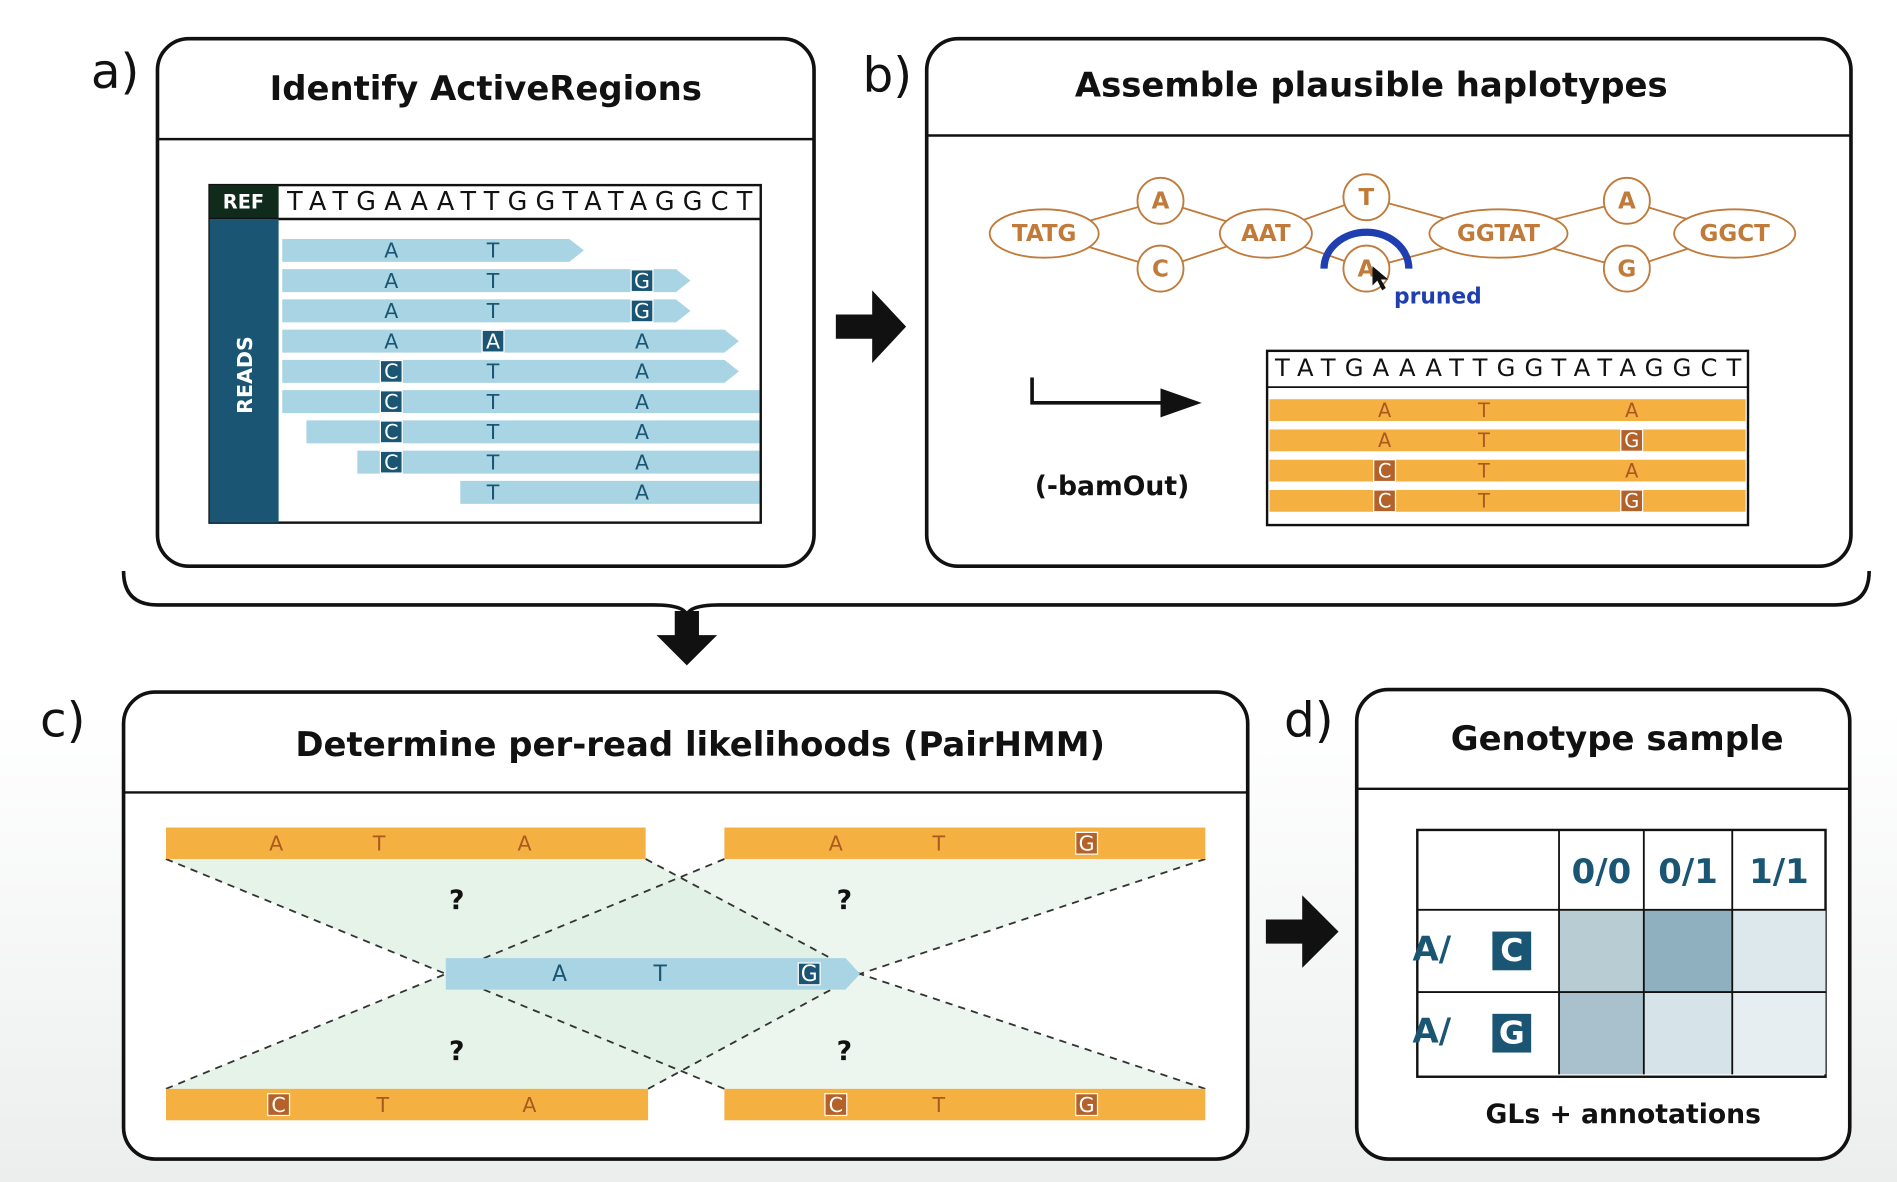 The width and height of the screenshot is (1897, 1182). I want to click on column-header: 0/0, so click(1602, 871).